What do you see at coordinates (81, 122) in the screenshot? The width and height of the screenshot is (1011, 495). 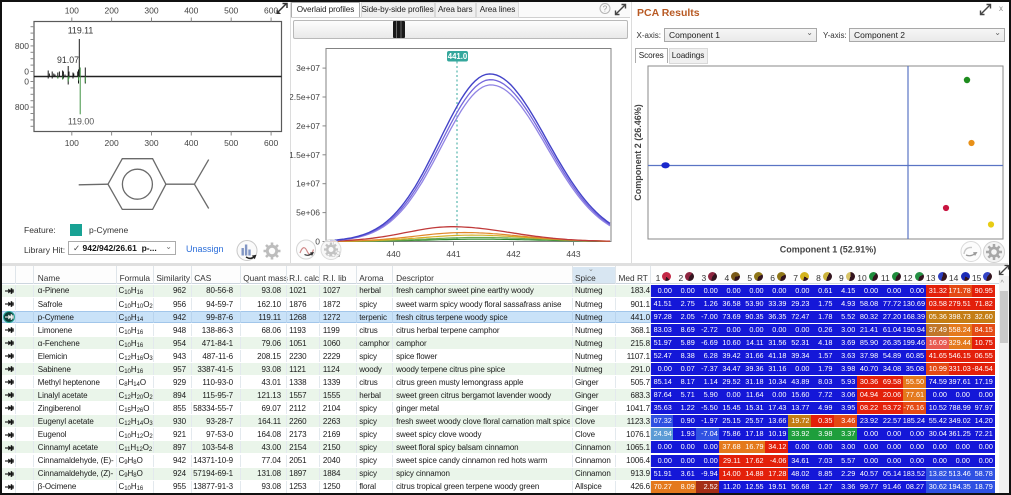 I see `svg-text: 119.00` at bounding box center [81, 122].